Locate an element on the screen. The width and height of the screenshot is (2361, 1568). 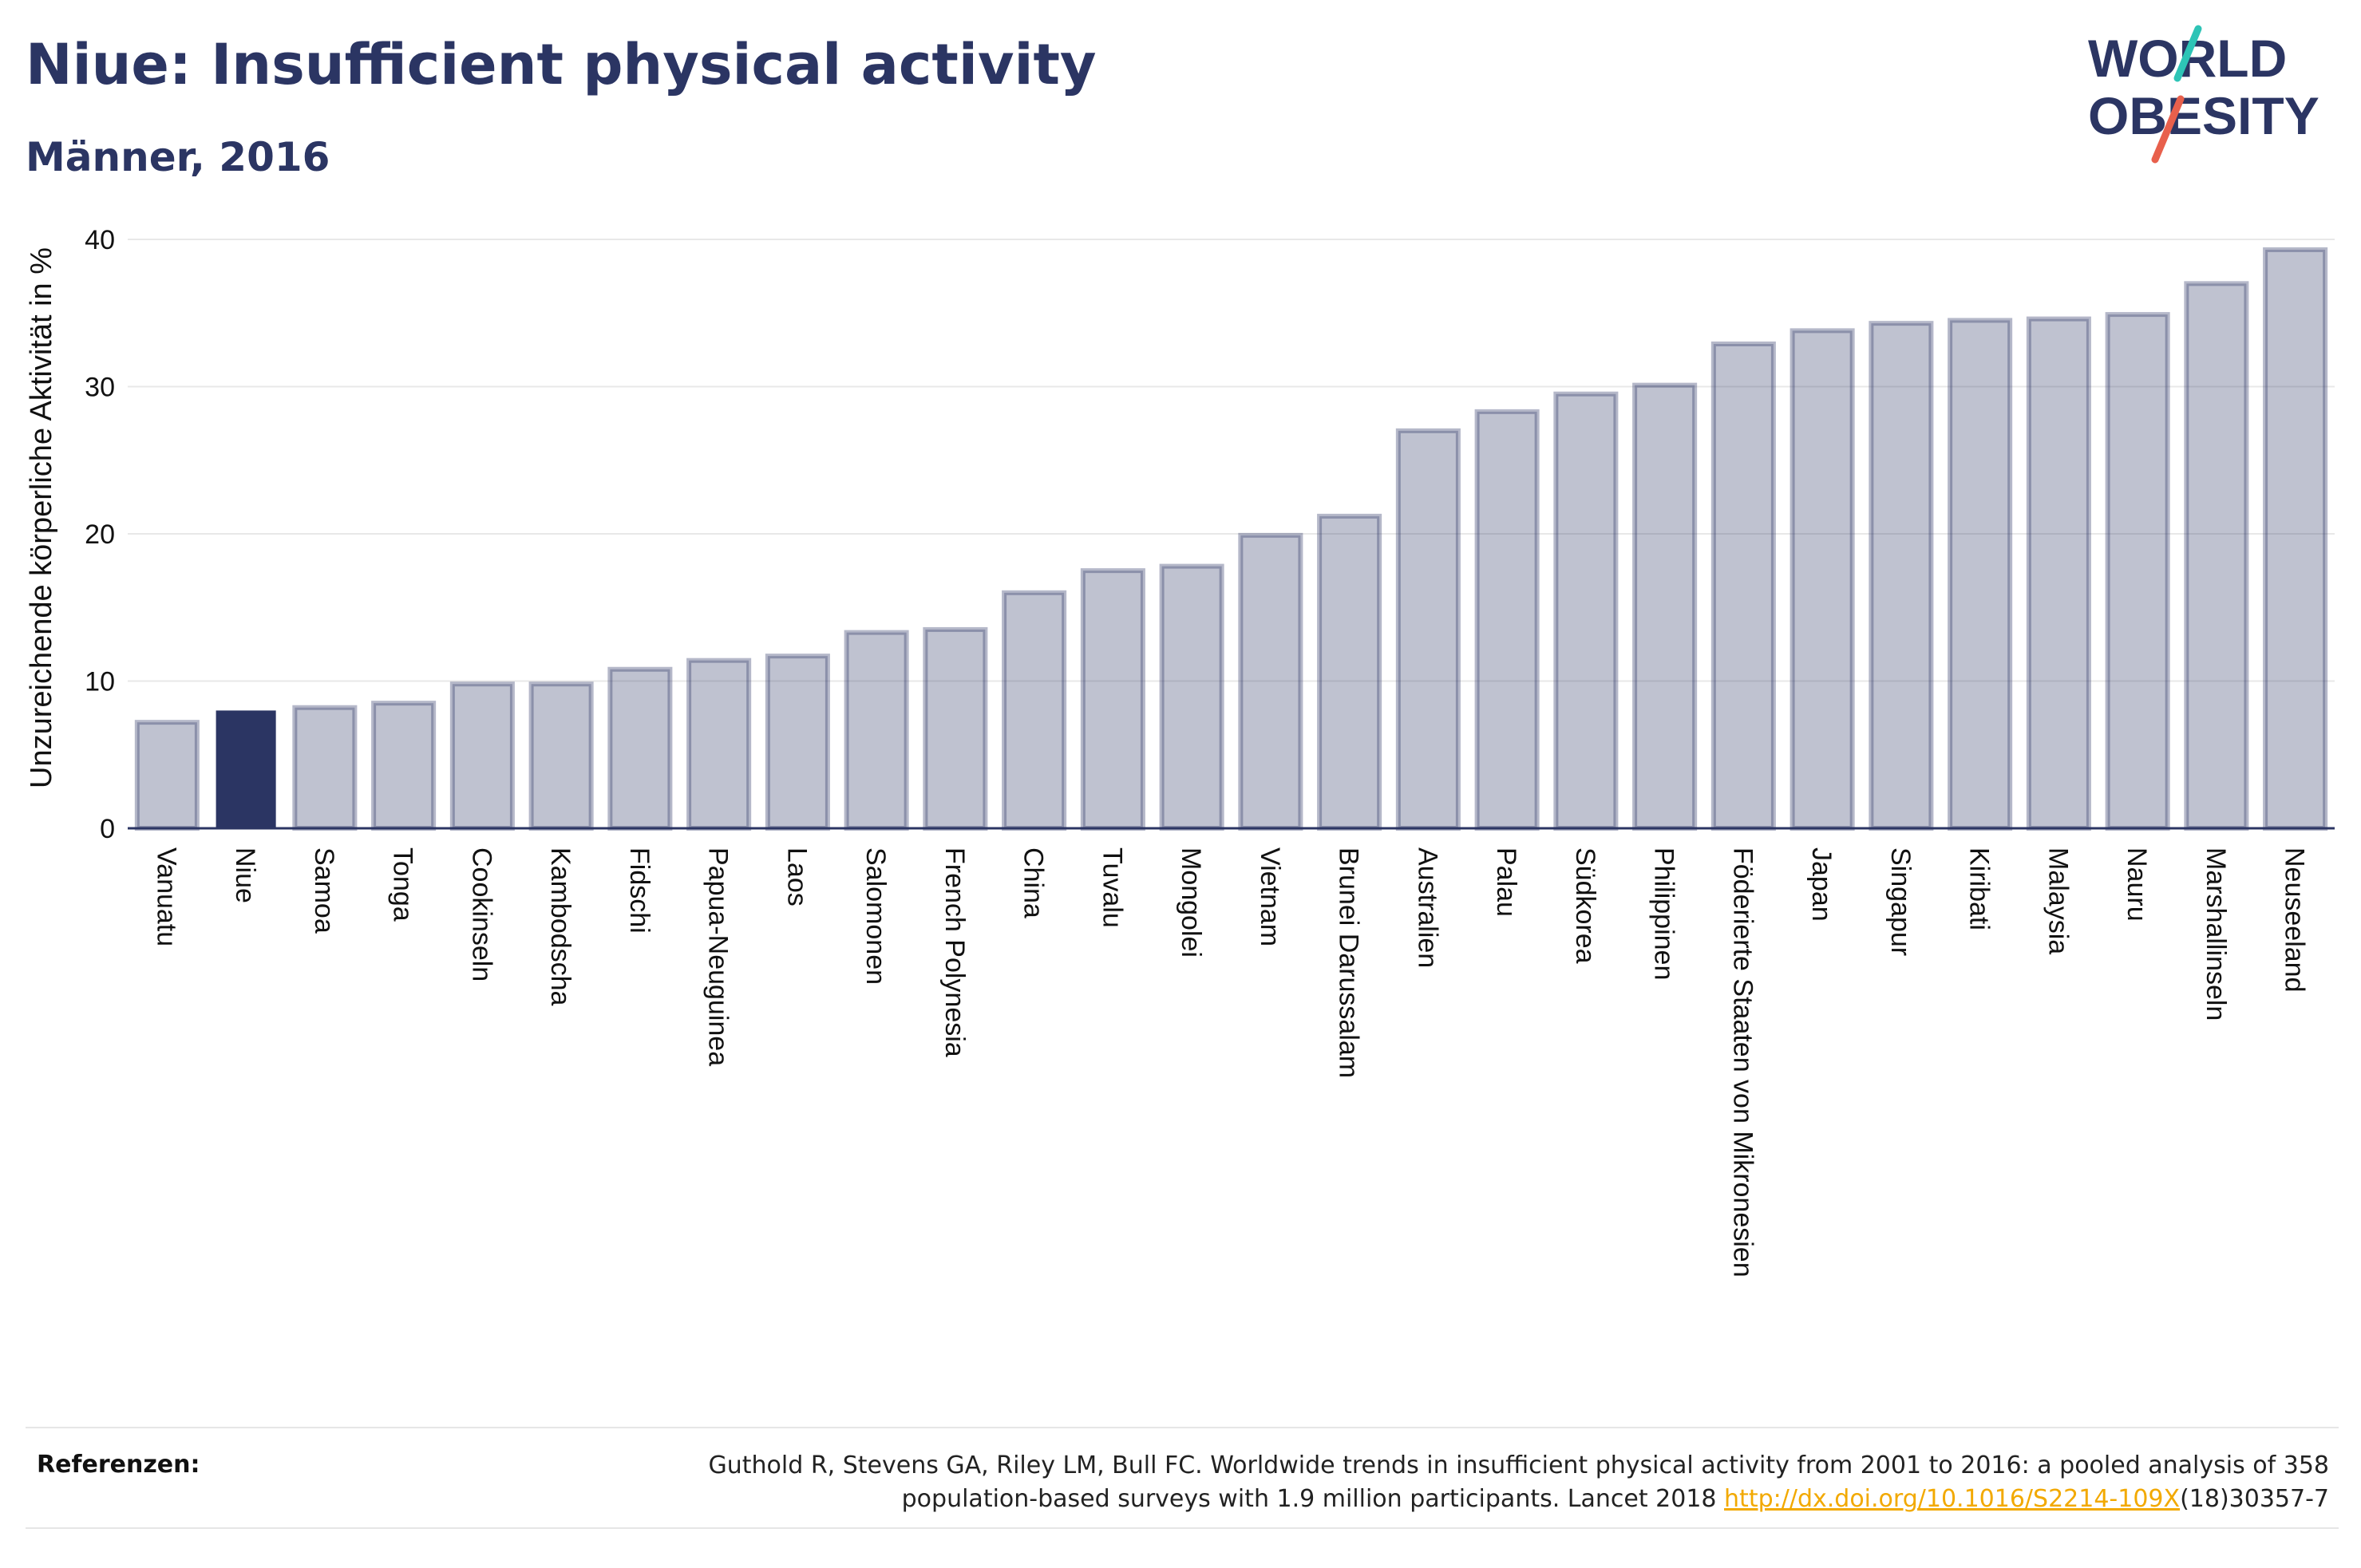
x-tick-label: Brunei Darussalam is located at coordinates (1349, 962).